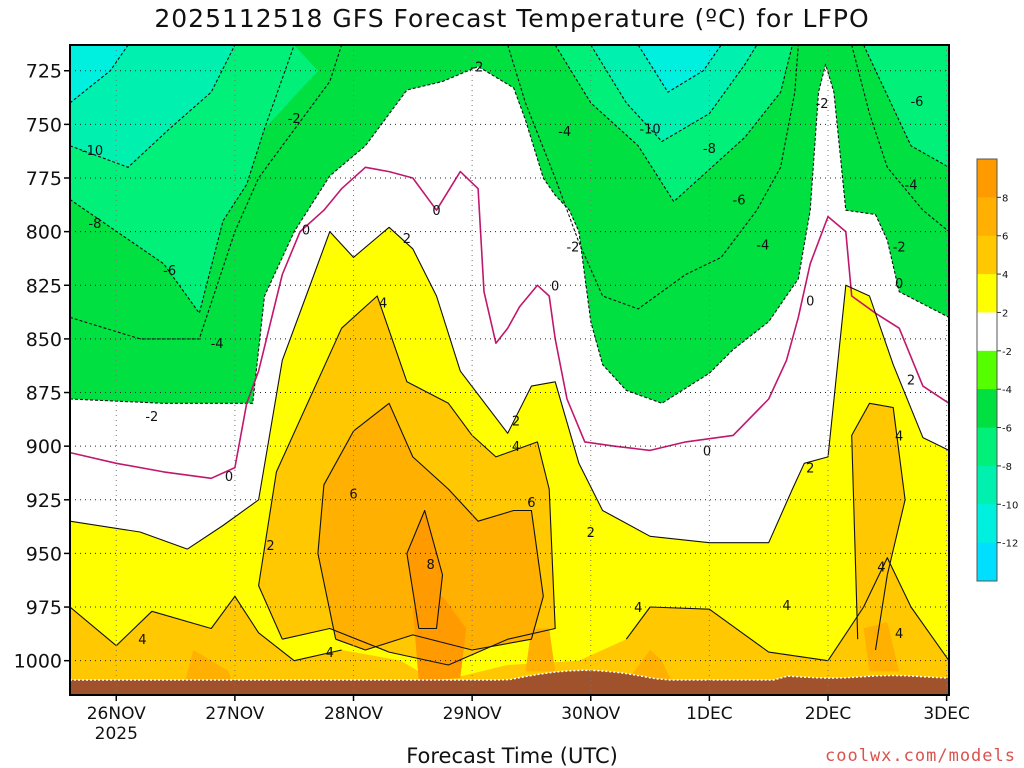  I want to click on colorbar-frame, so click(987, 370).